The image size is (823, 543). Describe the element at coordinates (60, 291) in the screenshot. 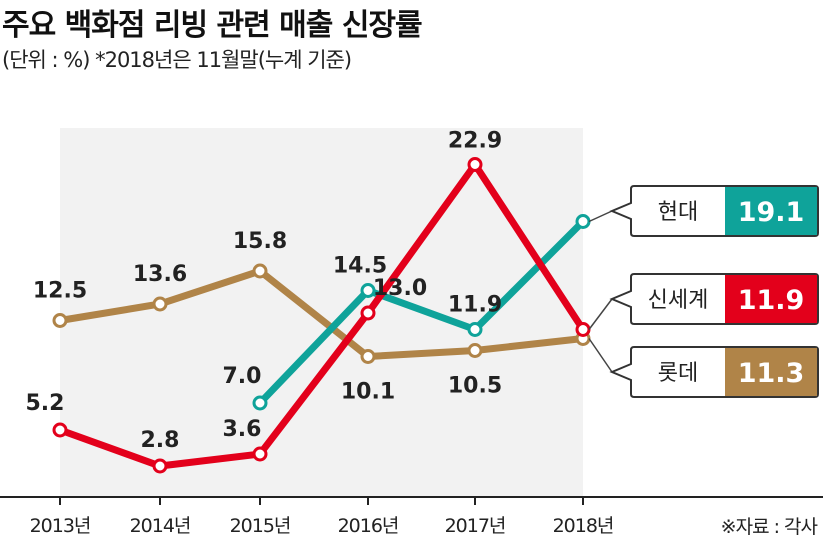

I see `data-label: 12.5` at that location.